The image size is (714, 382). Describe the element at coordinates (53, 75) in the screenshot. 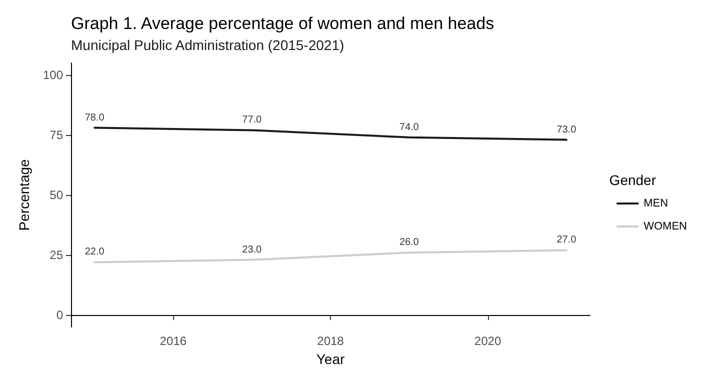

I see `y-tick-label: 100` at that location.